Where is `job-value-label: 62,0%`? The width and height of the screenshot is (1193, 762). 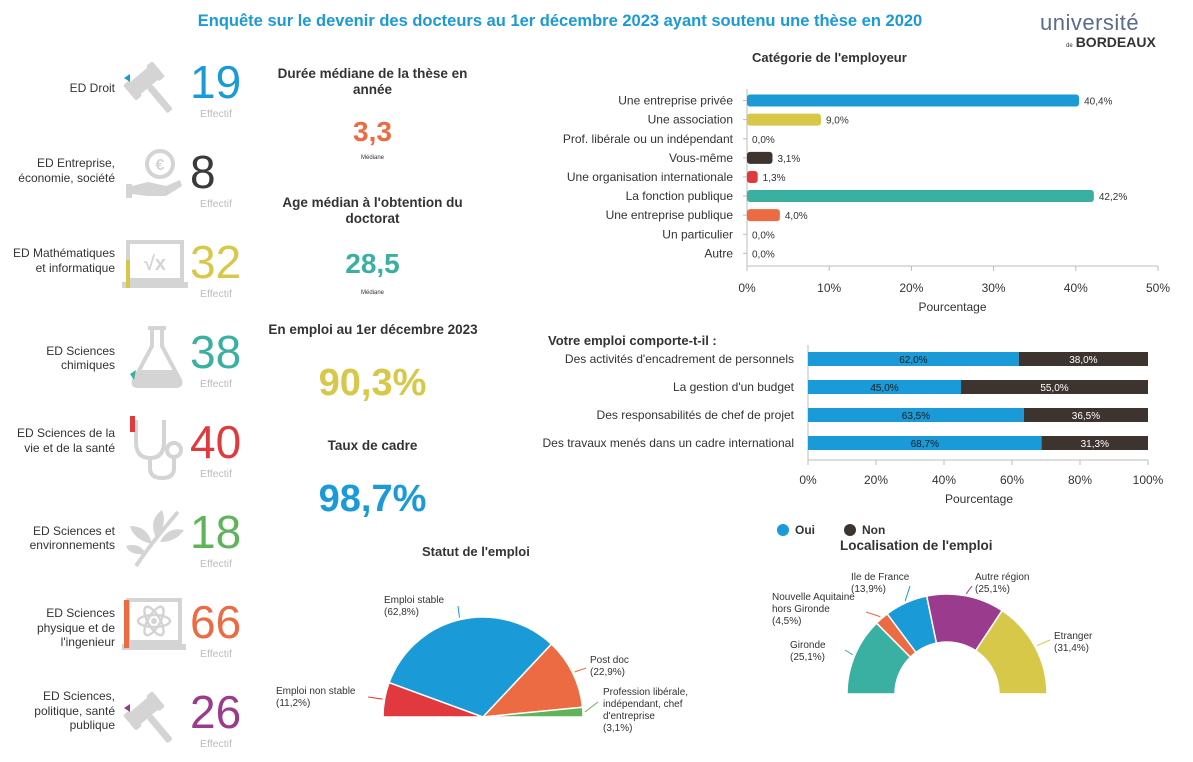
job-value-label: 62,0% is located at coordinates (913, 360).